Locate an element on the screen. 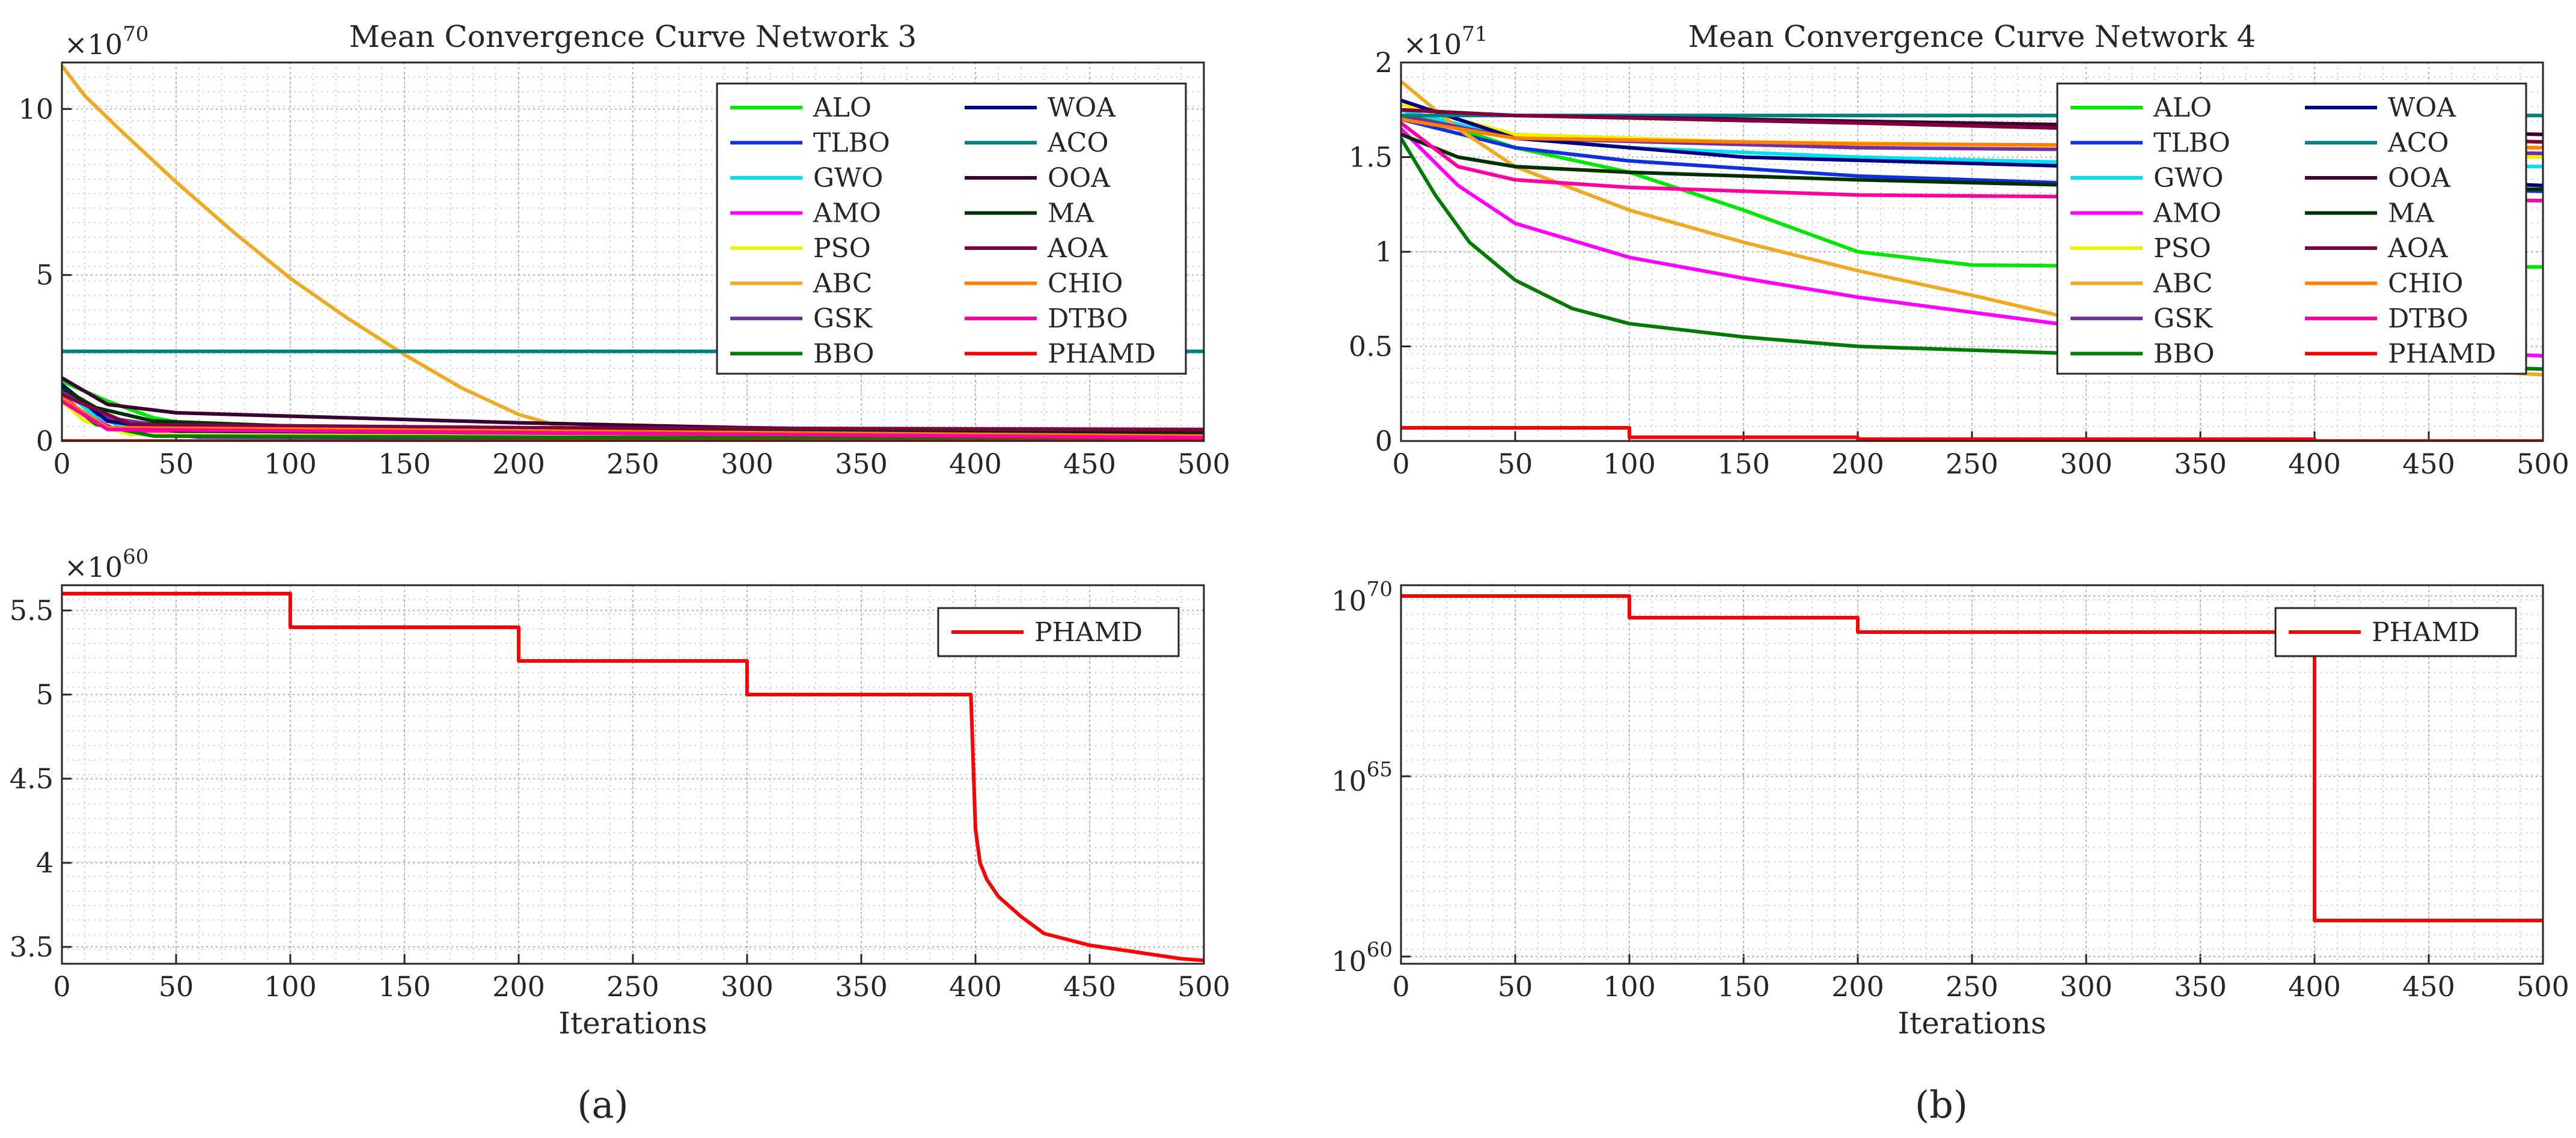 This screenshot has width=2576, height=1138. panel-label-a: (a) is located at coordinates (602, 1105).